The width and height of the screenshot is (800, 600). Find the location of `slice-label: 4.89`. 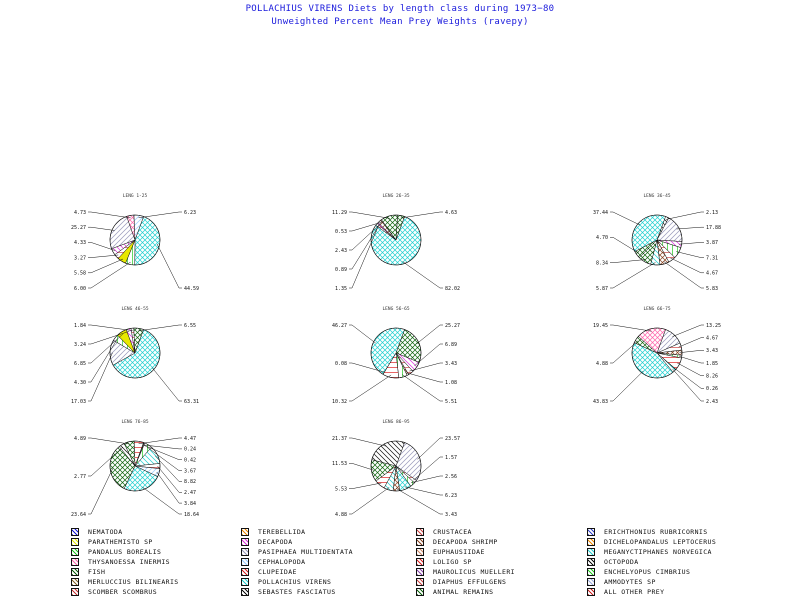

slice-label: 4.89 is located at coordinates (80, 439).